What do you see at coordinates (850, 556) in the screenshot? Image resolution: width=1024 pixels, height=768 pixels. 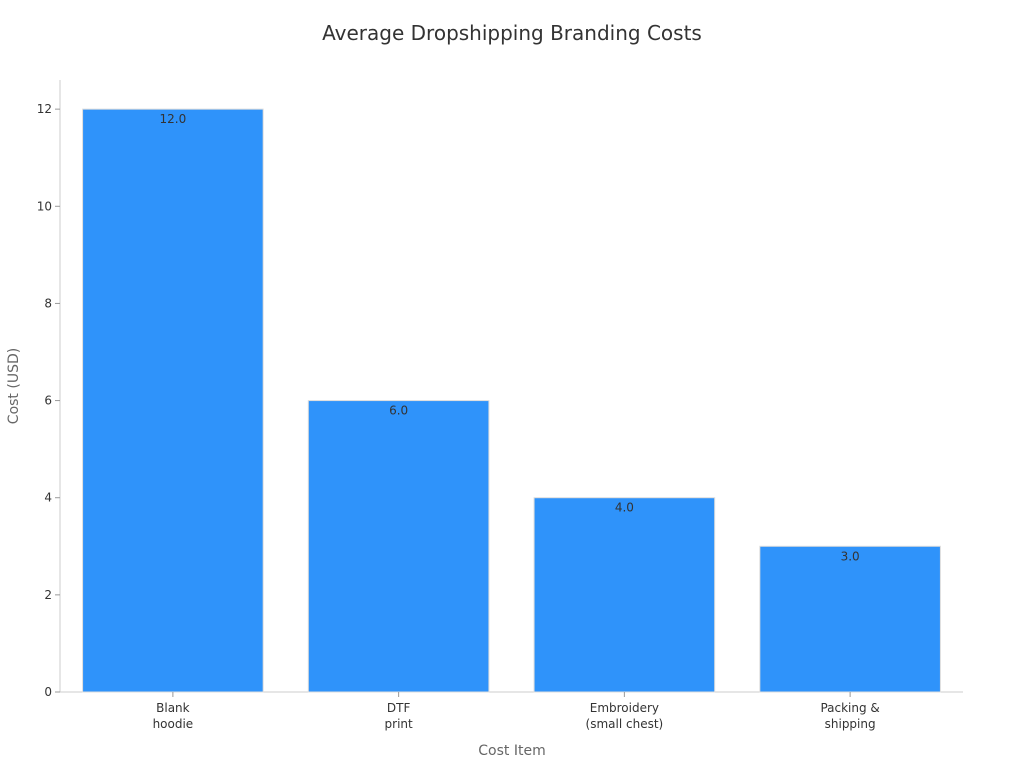 I see `bar-value-label: 3.0` at bounding box center [850, 556].